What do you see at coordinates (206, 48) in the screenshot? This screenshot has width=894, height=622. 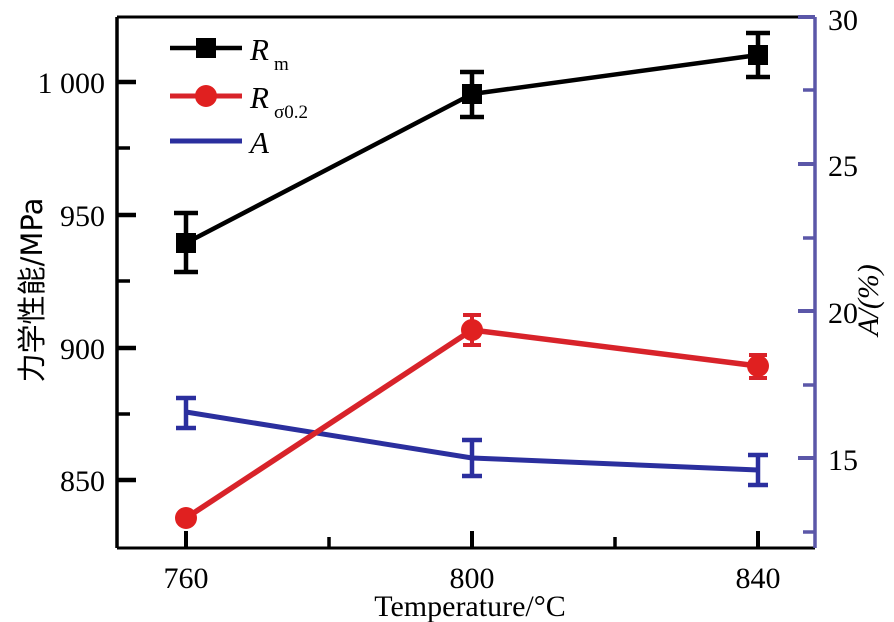 I see `legend-marker-square-icon` at bounding box center [206, 48].